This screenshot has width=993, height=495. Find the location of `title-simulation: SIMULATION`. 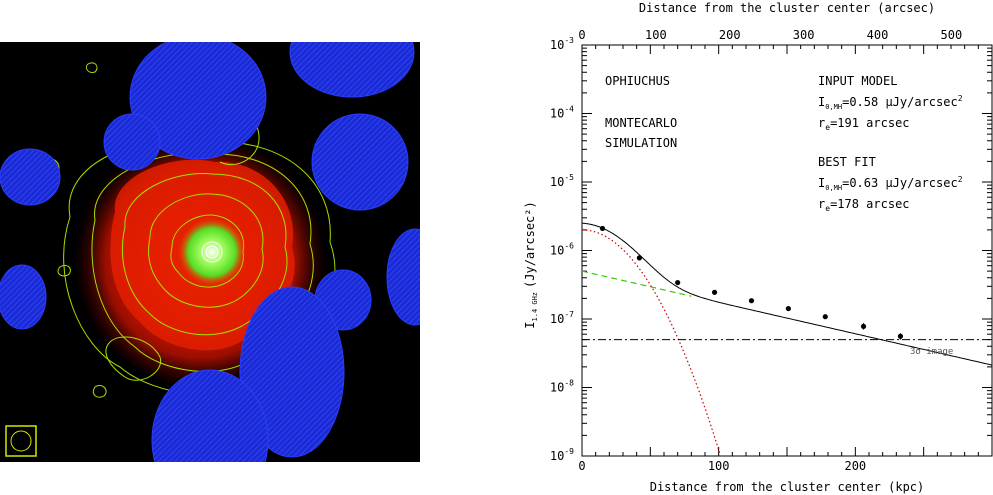

title-simulation: SIMULATION is located at coordinates (641, 143).